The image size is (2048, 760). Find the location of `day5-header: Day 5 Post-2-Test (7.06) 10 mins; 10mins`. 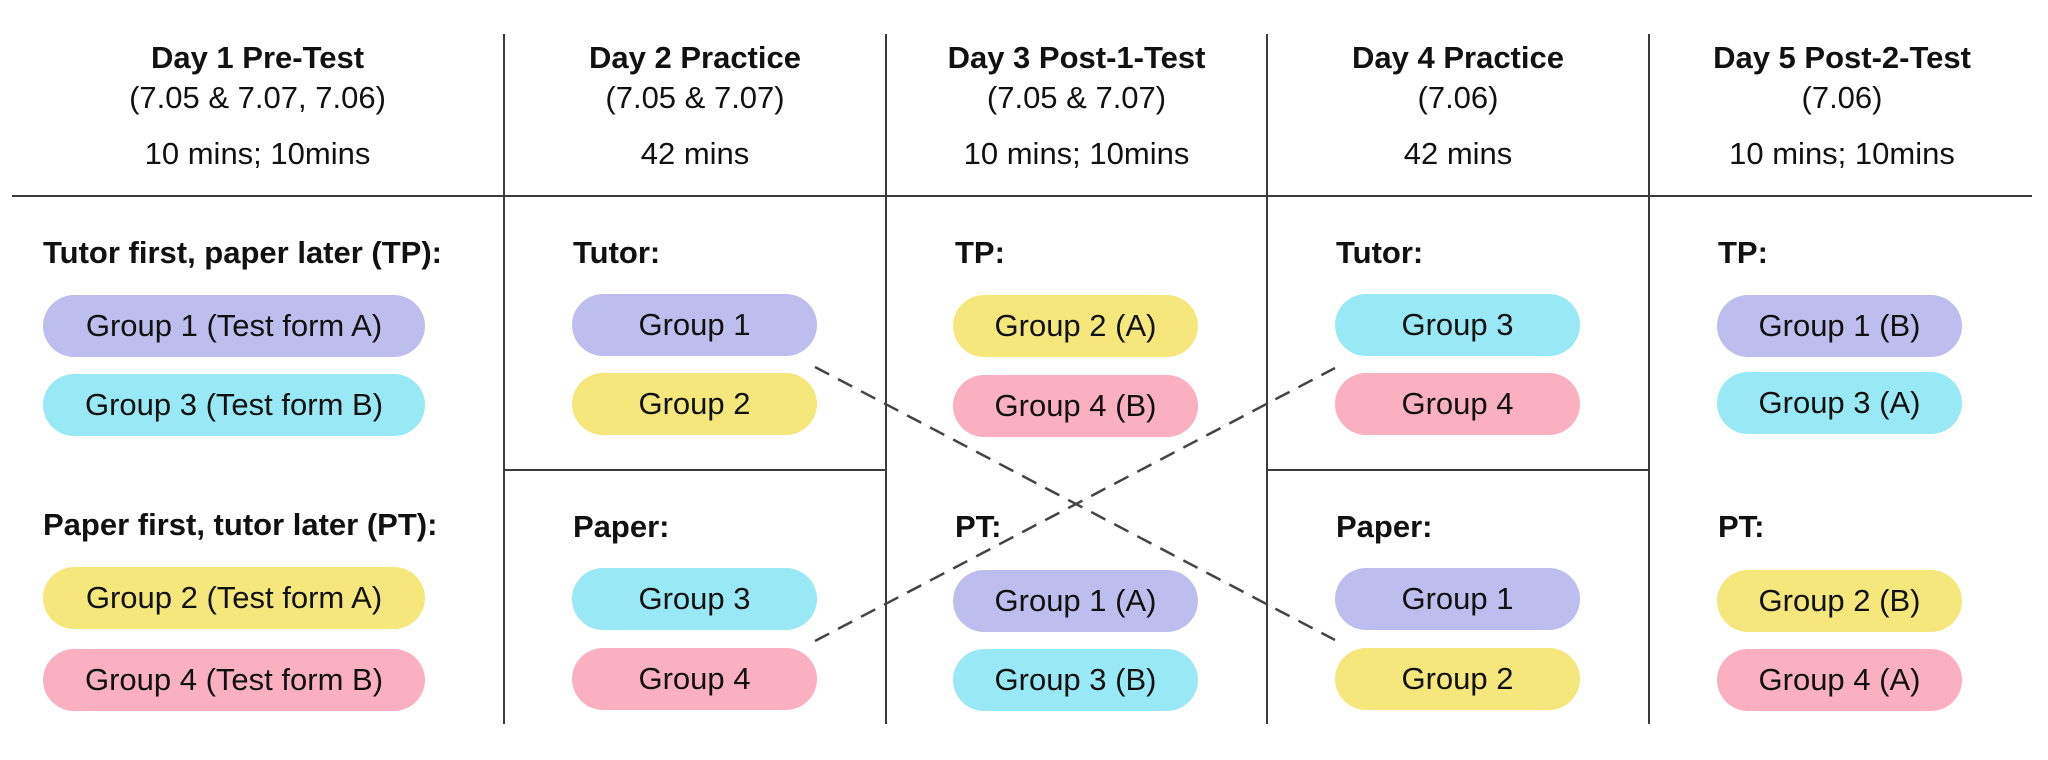

day5-header: Day 5 Post-2-Test (7.06) 10 mins; 10mins is located at coordinates (1842, 106).